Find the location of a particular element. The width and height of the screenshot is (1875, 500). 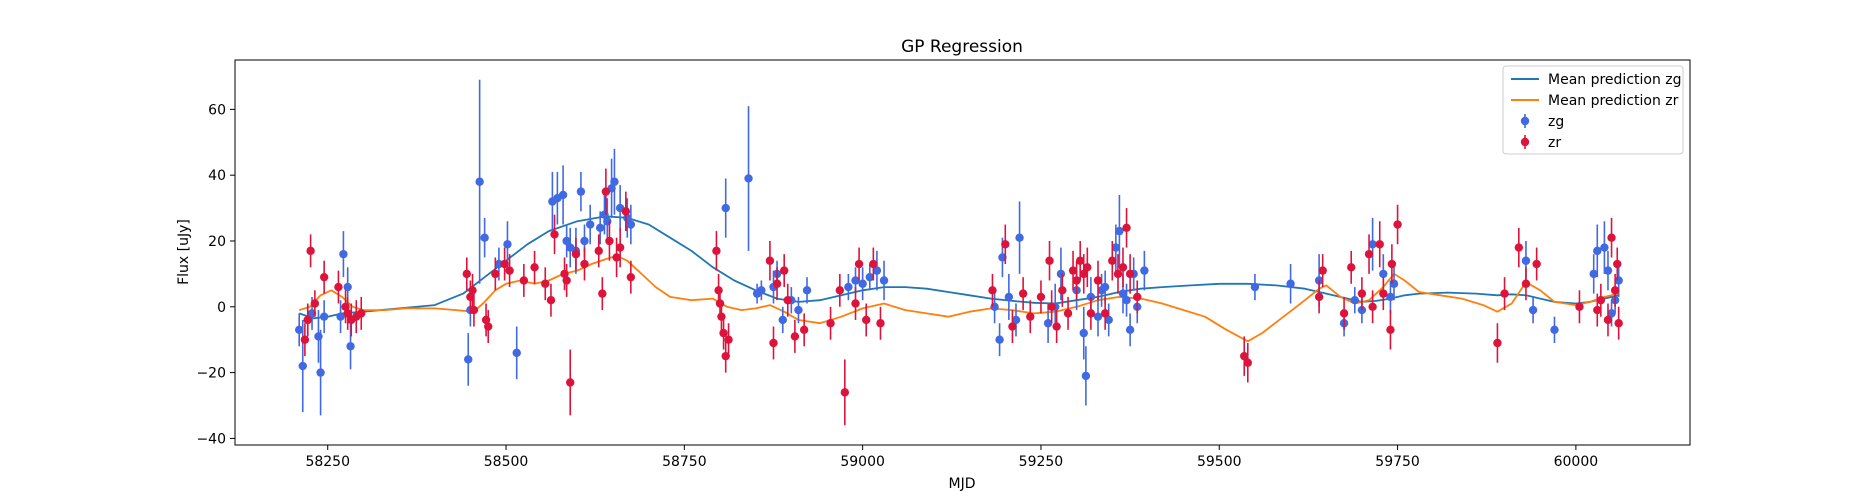

x-tick-label: 58500 is located at coordinates (506, 462).